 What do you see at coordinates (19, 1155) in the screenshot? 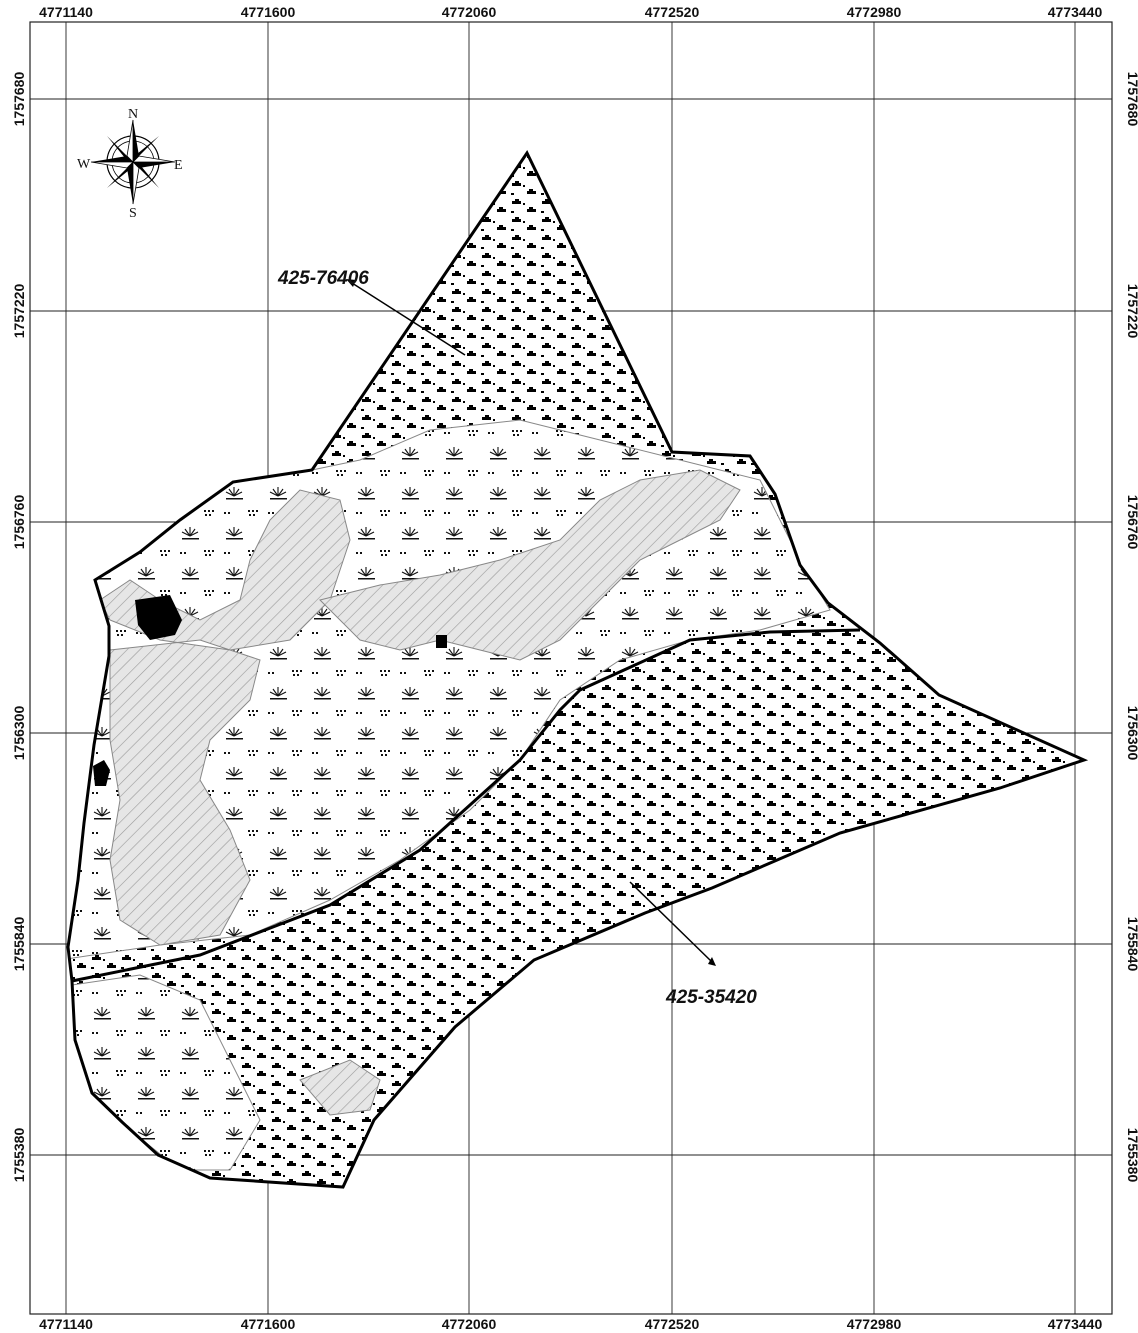
I see `y-tick-left: 1755380` at bounding box center [19, 1155].